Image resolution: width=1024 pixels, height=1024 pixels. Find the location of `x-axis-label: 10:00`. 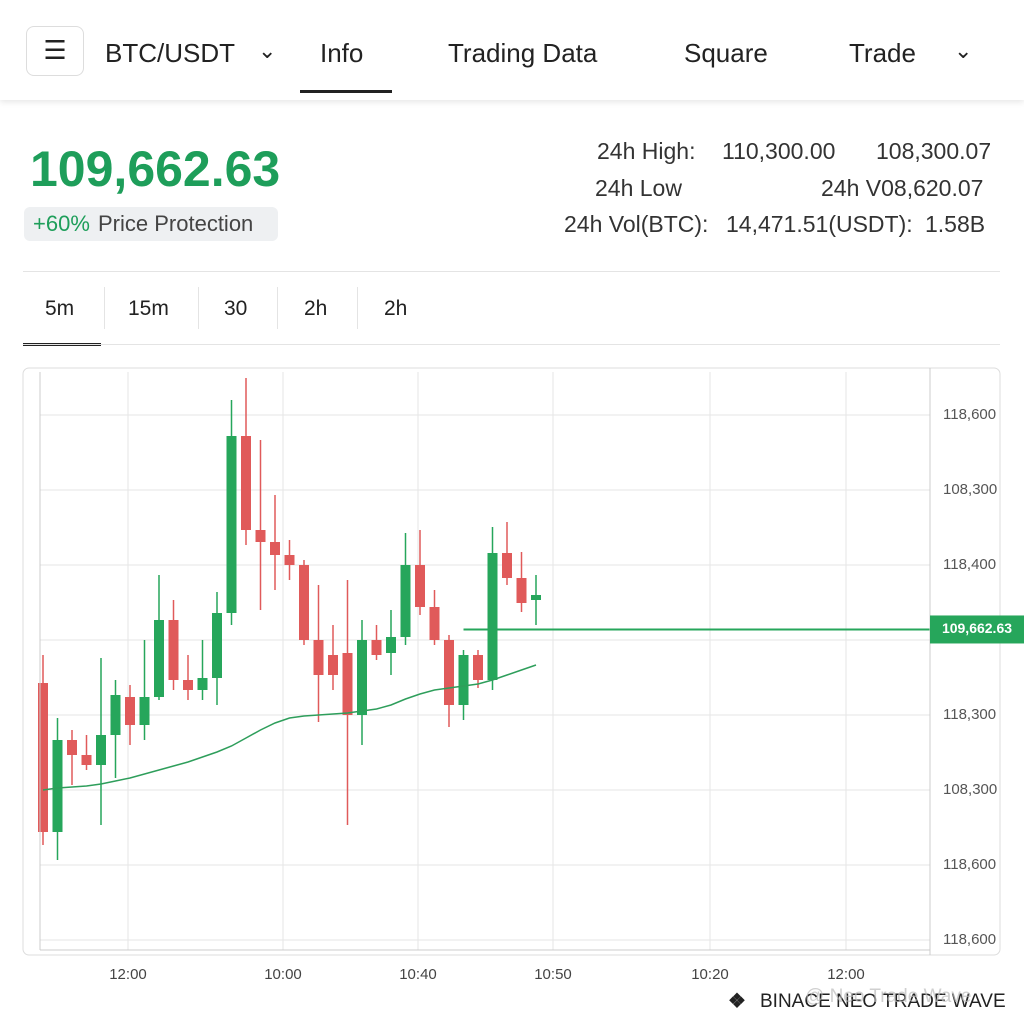

x-axis-label: 10:00 is located at coordinates (283, 974).